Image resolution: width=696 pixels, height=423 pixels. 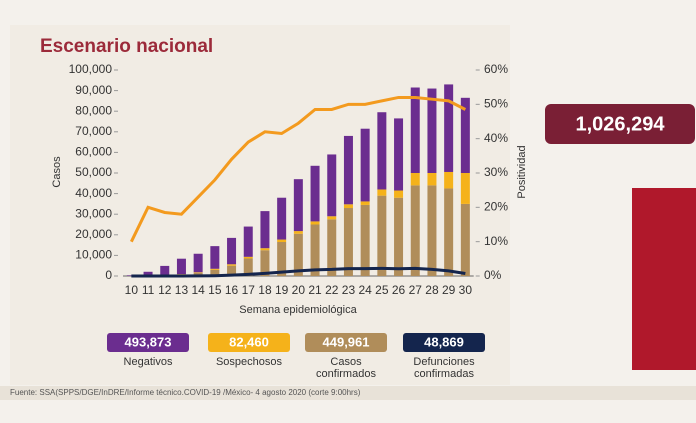 I want to click on x-tick-label: 16, so click(x=232, y=290).